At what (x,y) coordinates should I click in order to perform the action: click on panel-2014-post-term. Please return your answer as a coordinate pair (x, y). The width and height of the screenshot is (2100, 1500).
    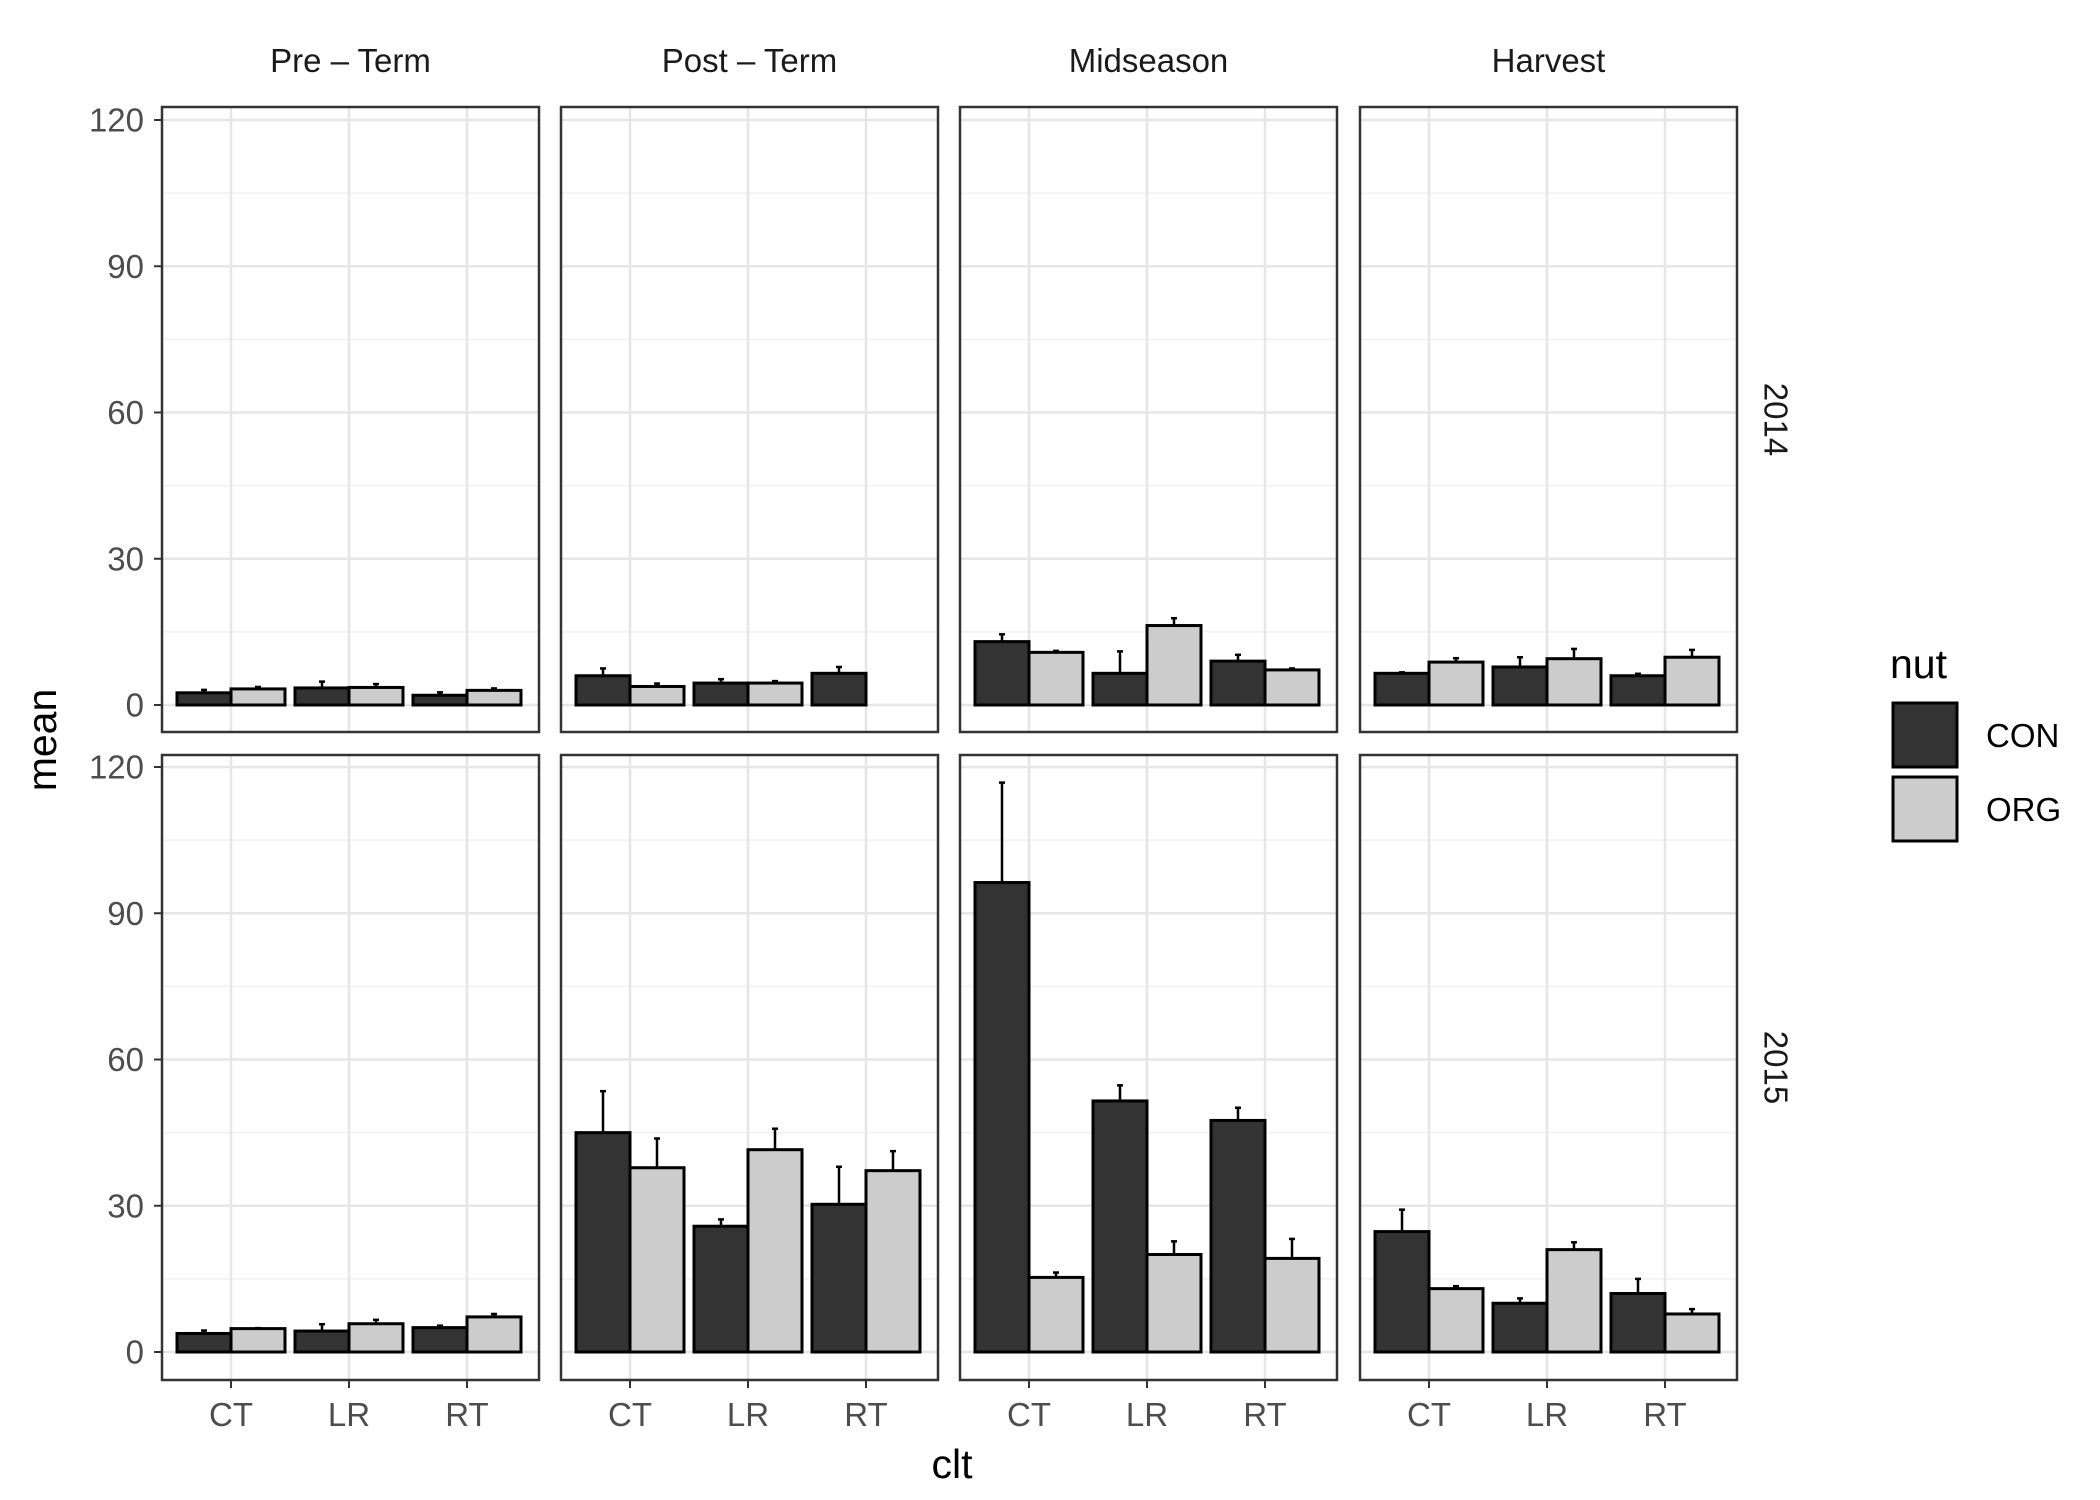
    Looking at the image, I should click on (749, 419).